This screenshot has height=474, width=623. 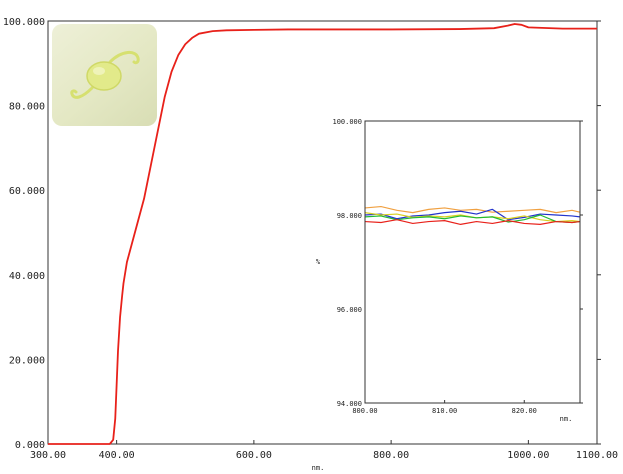 What do you see at coordinates (318, 262) in the screenshot?
I see `inset-y-axis-label: %` at bounding box center [318, 262].